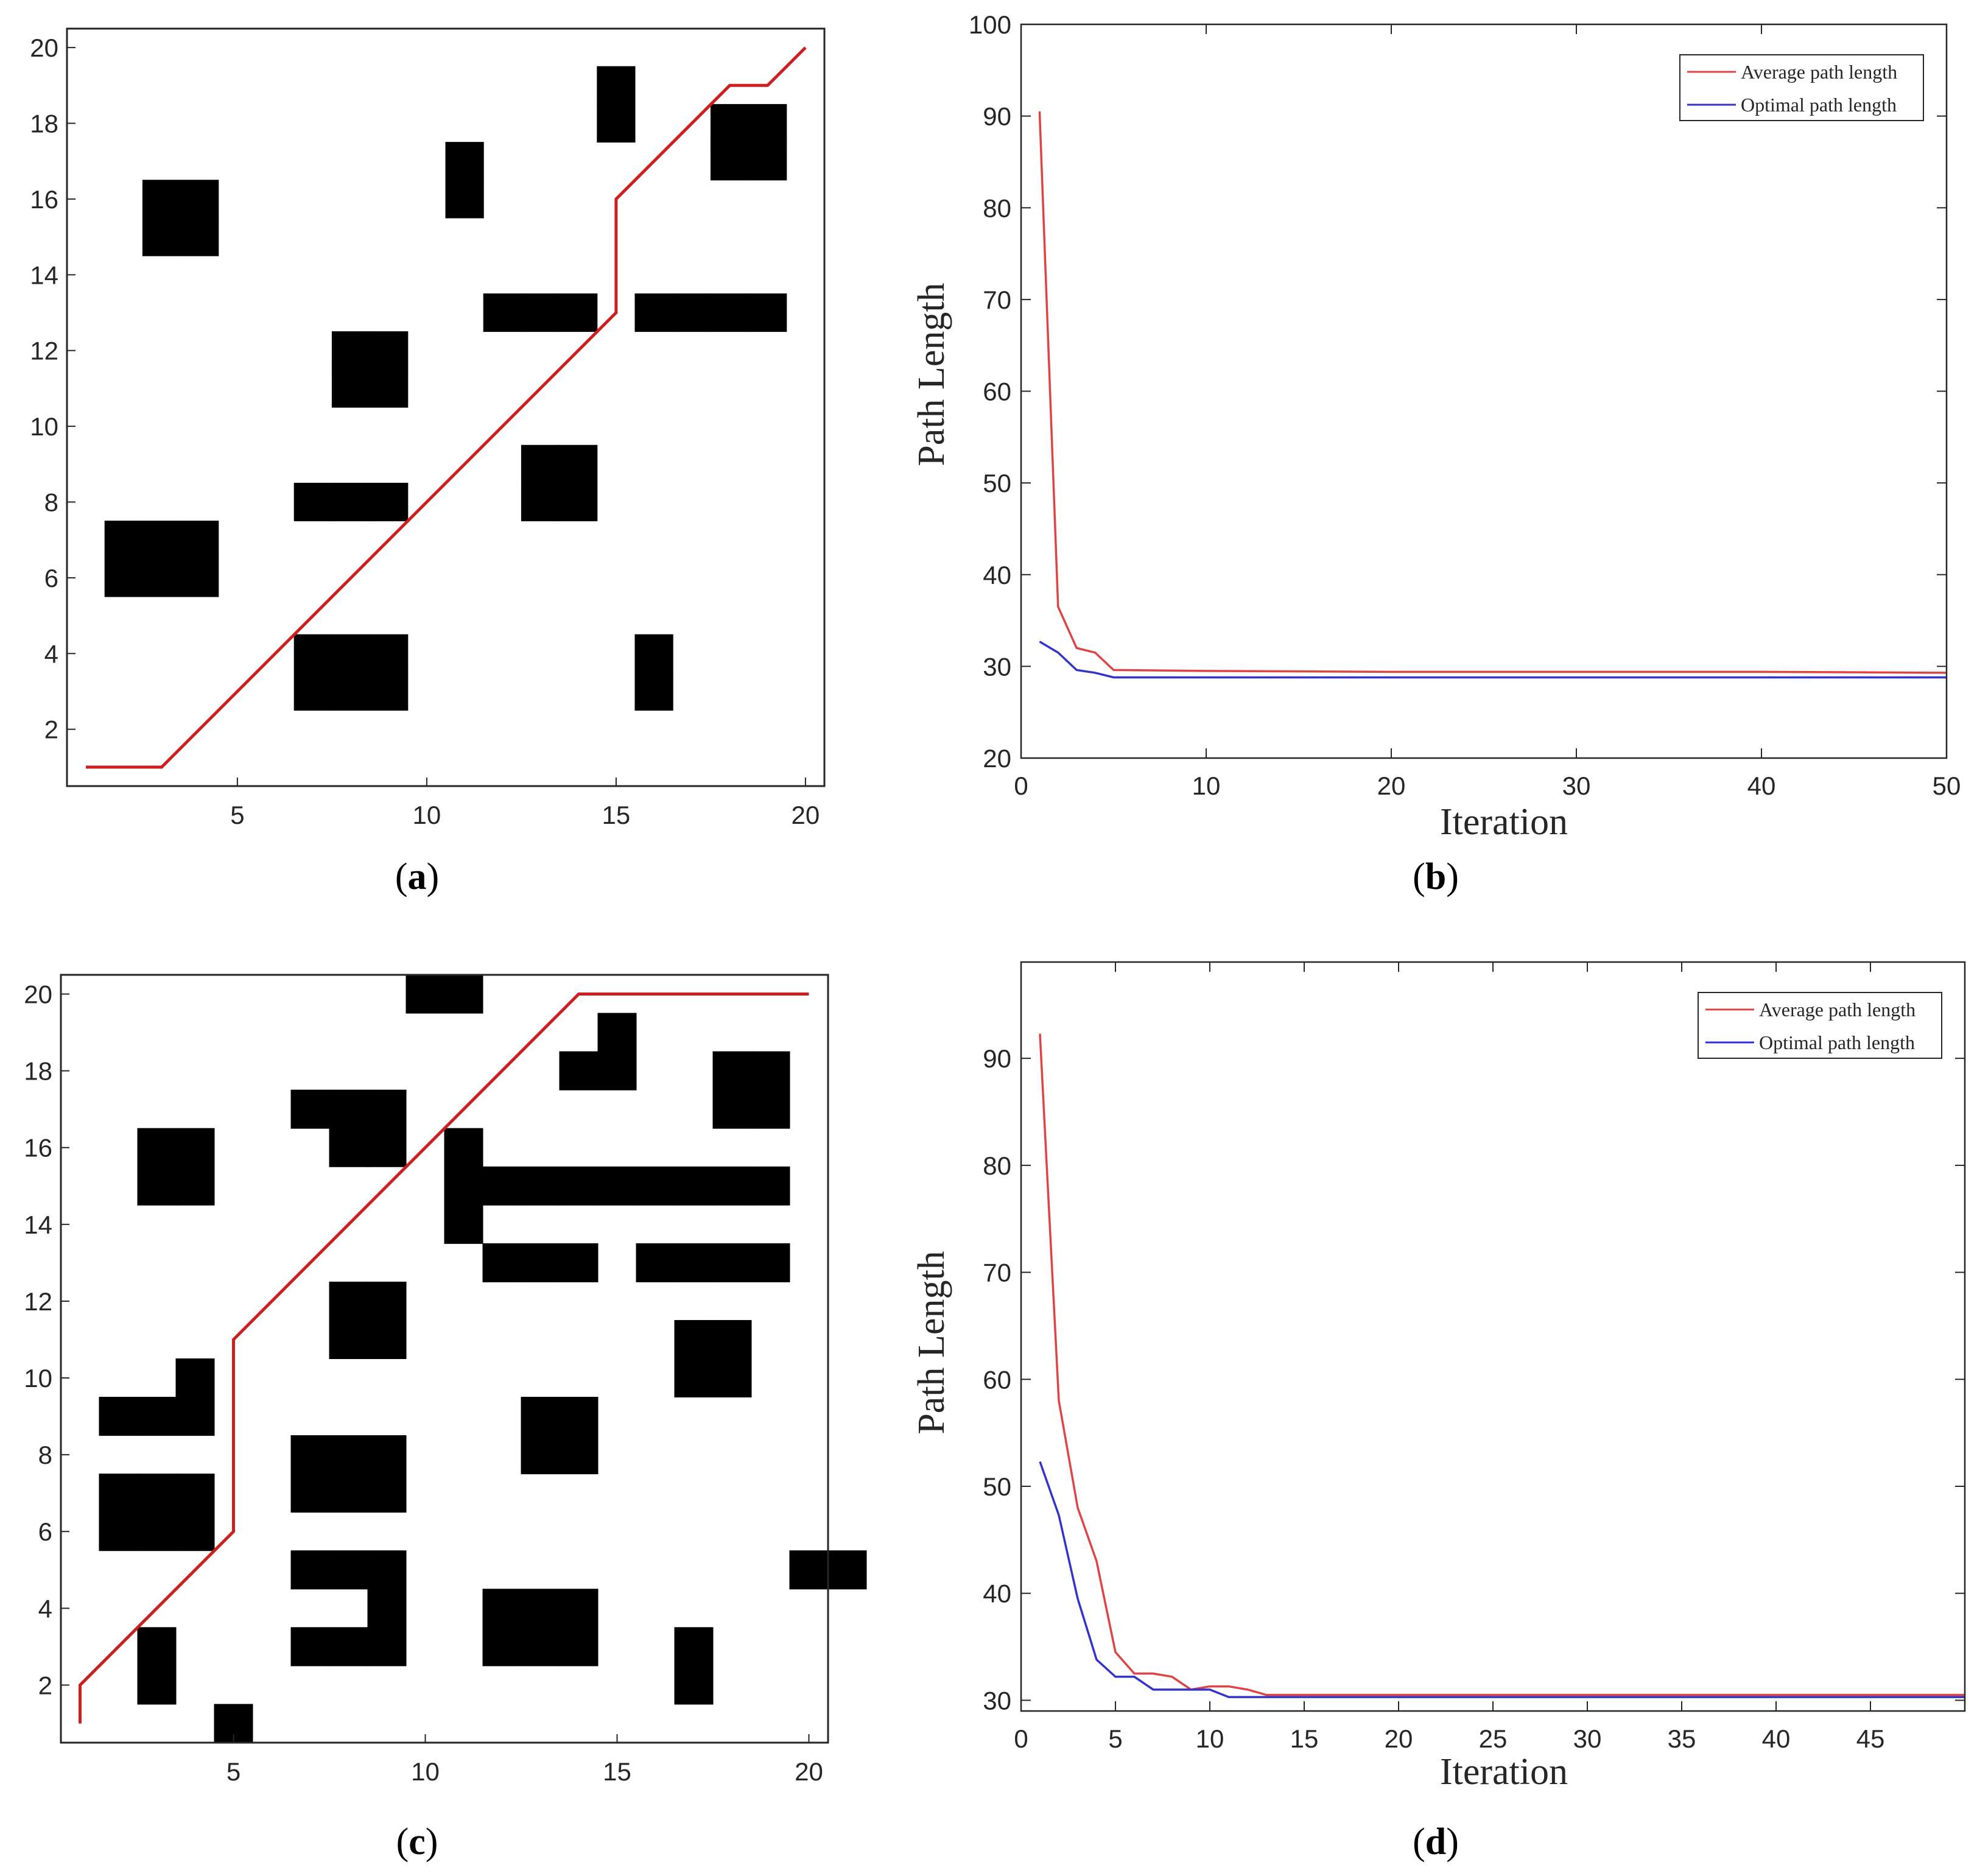 This screenshot has width=1977, height=1876. I want to click on x-axis-title-b: Iteration, so click(1504, 822).